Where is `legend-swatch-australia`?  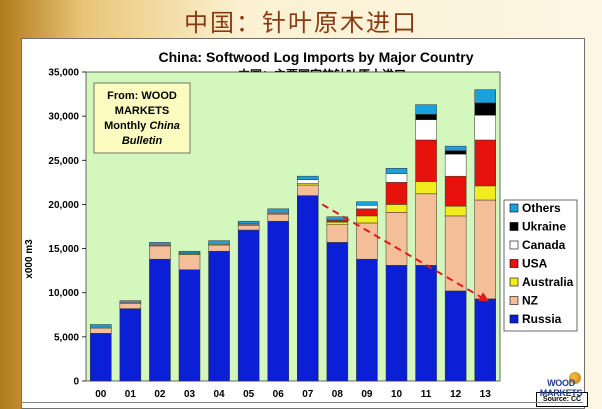 legend-swatch-australia is located at coordinates (514, 282).